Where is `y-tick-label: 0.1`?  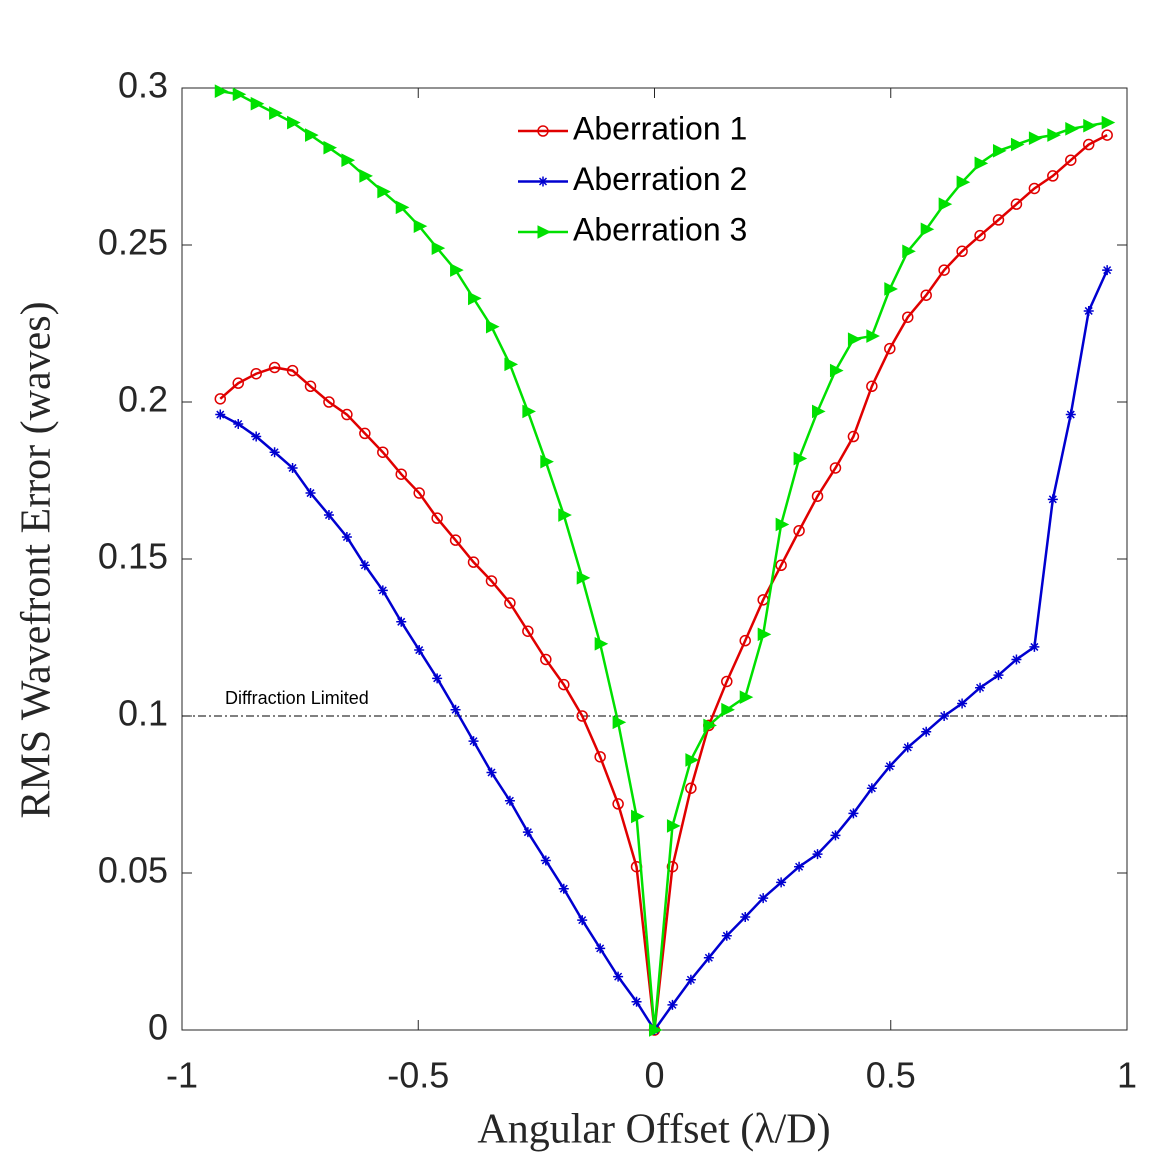
y-tick-label: 0.1 is located at coordinates (143, 713).